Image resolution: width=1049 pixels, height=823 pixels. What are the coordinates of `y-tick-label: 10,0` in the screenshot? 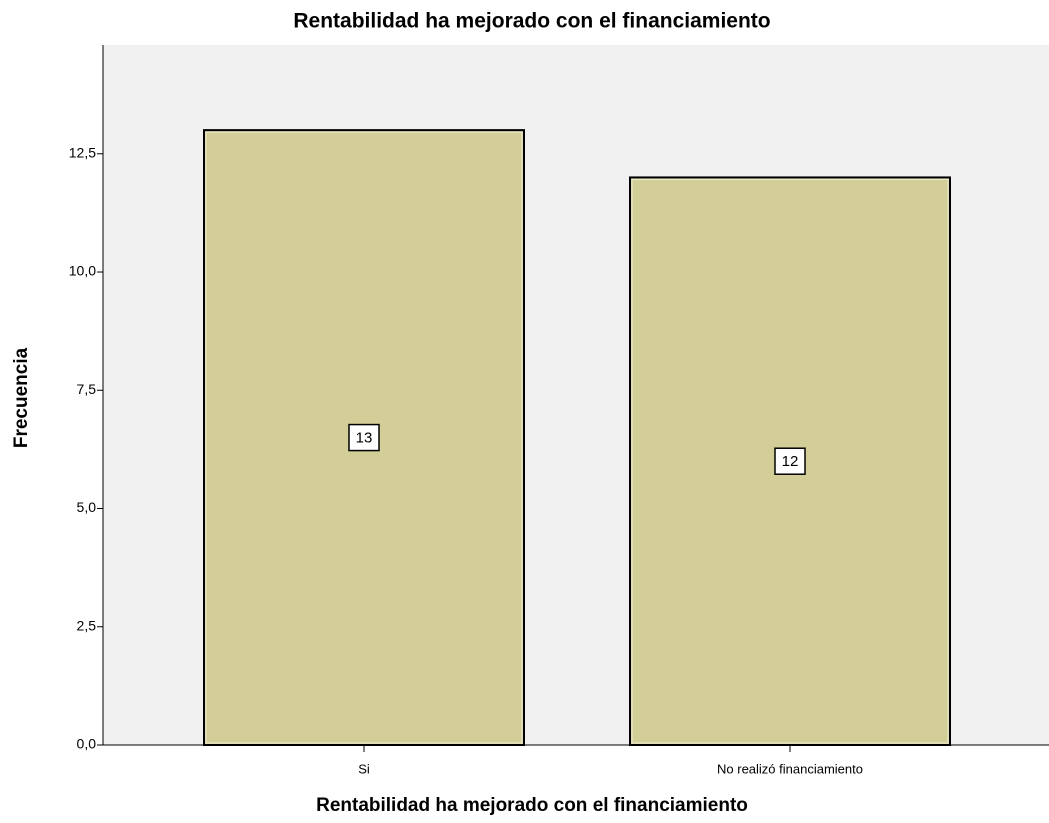 It's located at (82, 271).